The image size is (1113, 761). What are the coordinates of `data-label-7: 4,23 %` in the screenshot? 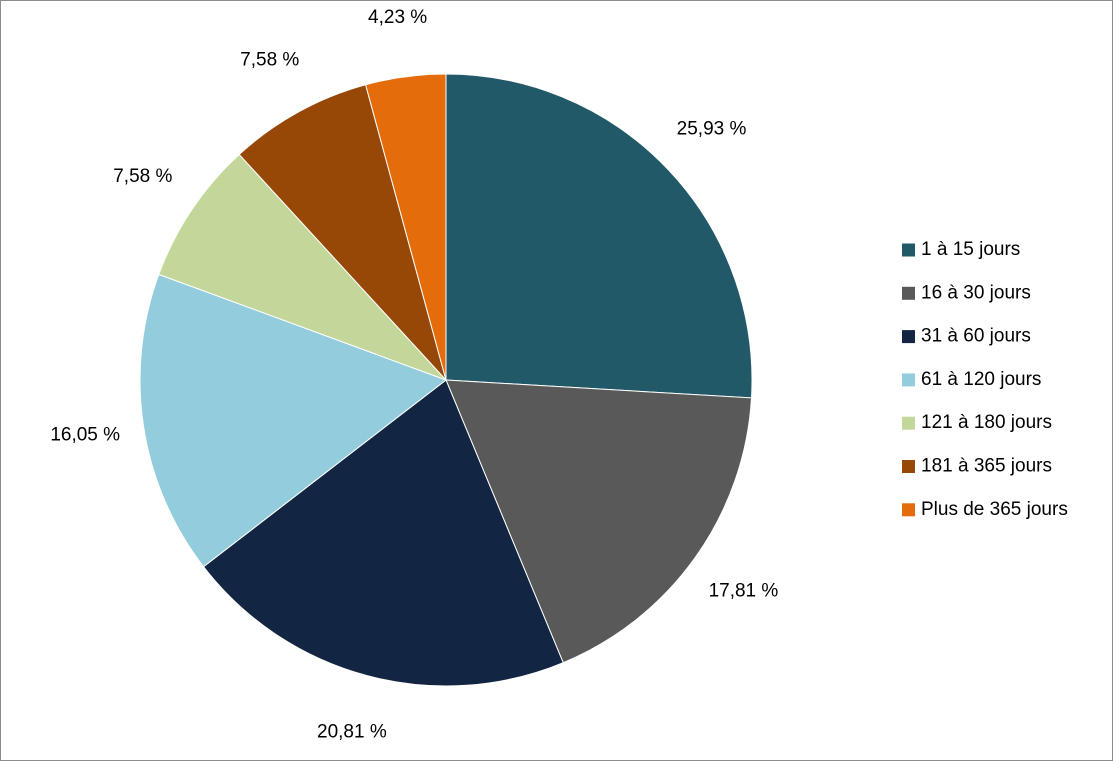 It's located at (397, 17).